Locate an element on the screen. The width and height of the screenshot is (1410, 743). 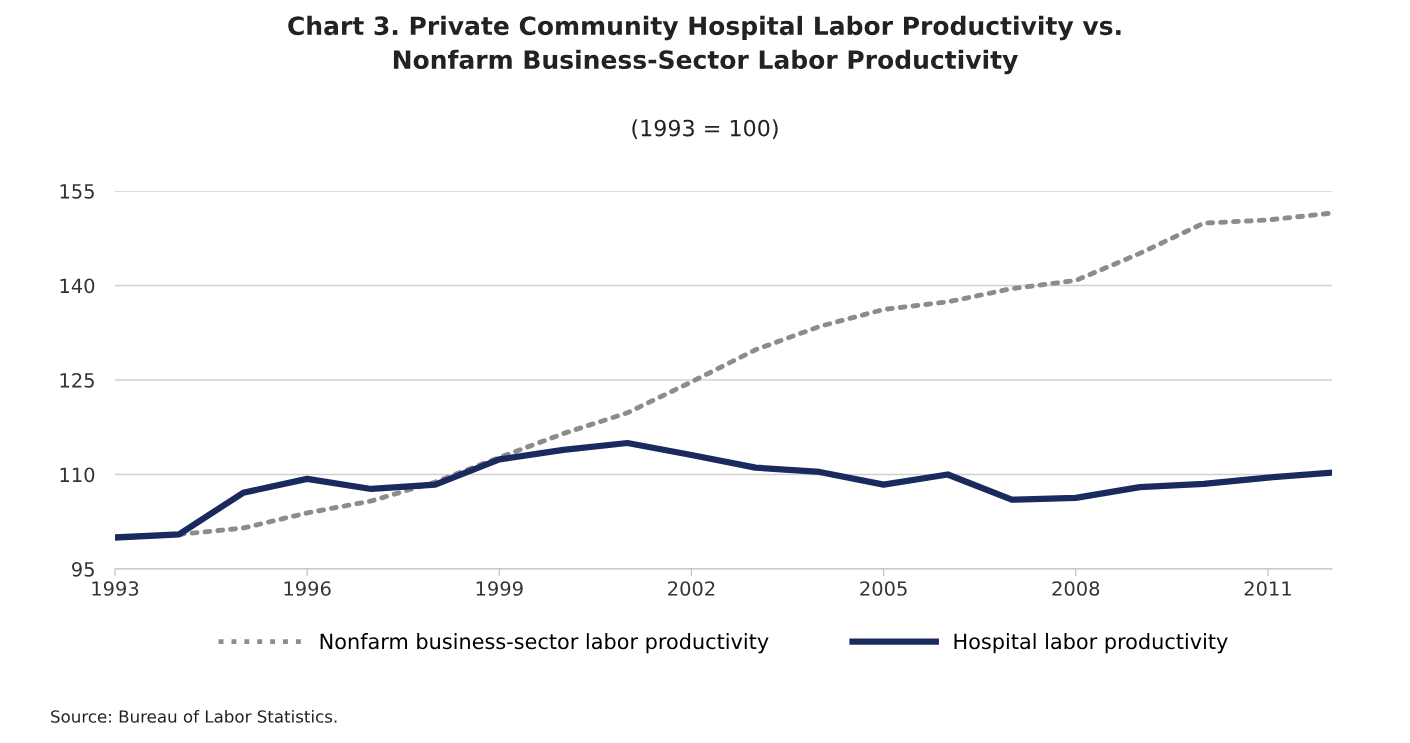
x-tick-label: 1999 is located at coordinates (499, 588).